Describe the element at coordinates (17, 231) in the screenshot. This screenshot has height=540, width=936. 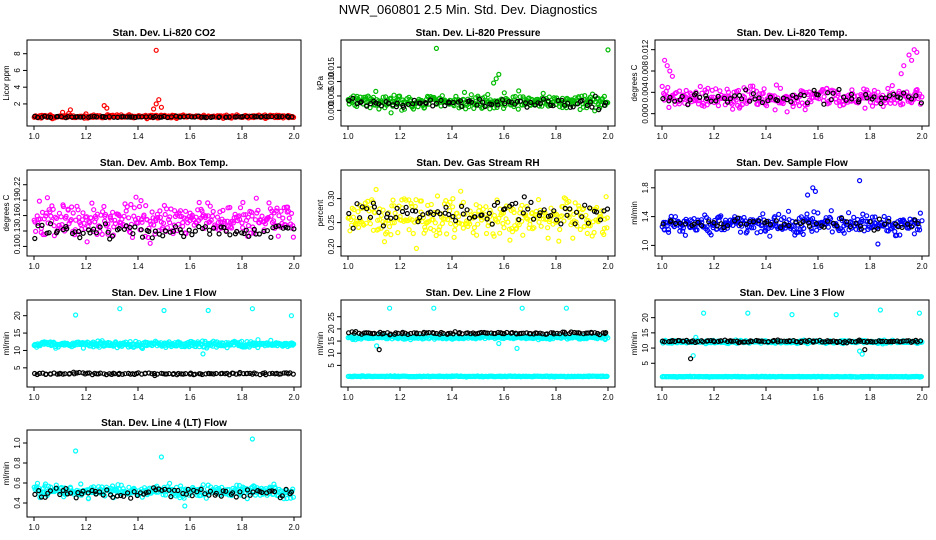
I see `y-tick-label: 0.13` at that location.